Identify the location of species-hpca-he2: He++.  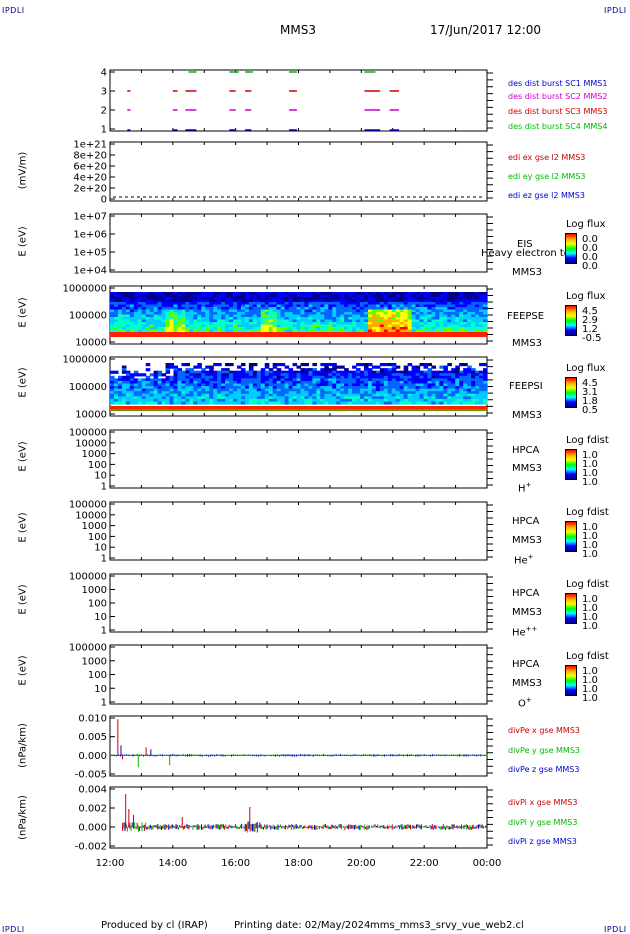
(525, 632).